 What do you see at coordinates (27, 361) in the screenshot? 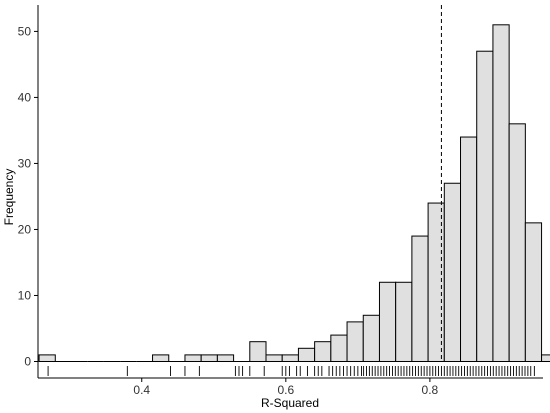
I see `y-tick-label: 0` at bounding box center [27, 361].